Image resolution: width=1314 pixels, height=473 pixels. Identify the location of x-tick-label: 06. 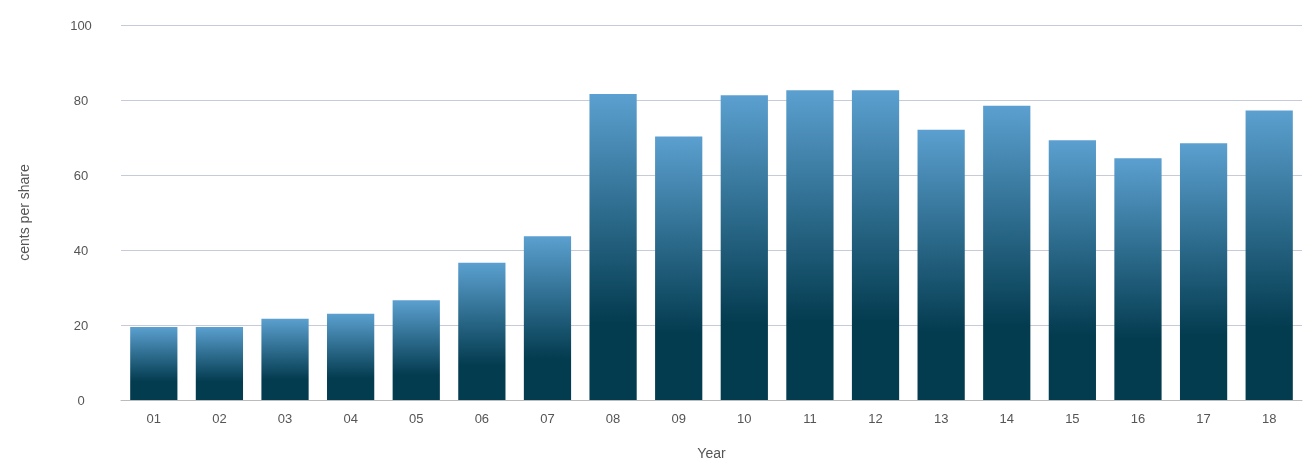
(482, 418).